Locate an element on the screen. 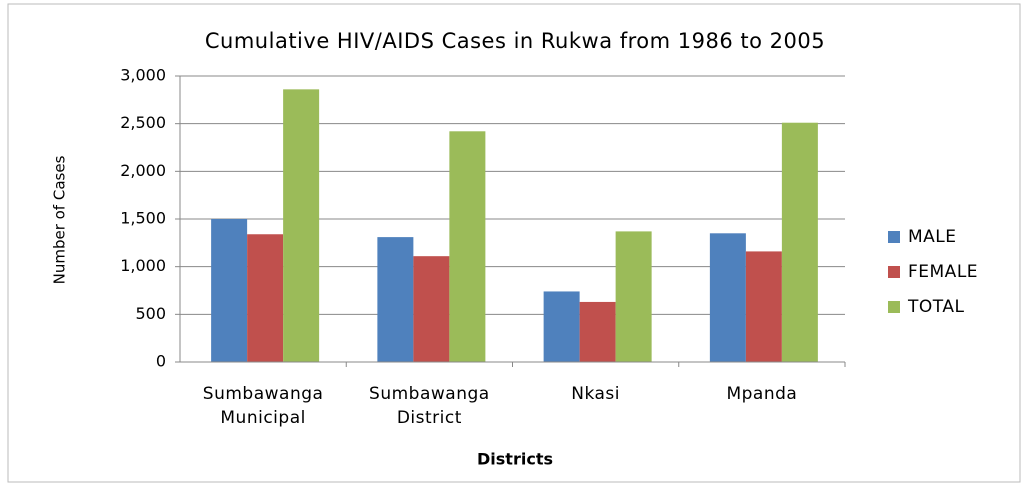 This screenshot has width=1025, height=491. y-tick-label: 2,500 is located at coordinates (143, 122).